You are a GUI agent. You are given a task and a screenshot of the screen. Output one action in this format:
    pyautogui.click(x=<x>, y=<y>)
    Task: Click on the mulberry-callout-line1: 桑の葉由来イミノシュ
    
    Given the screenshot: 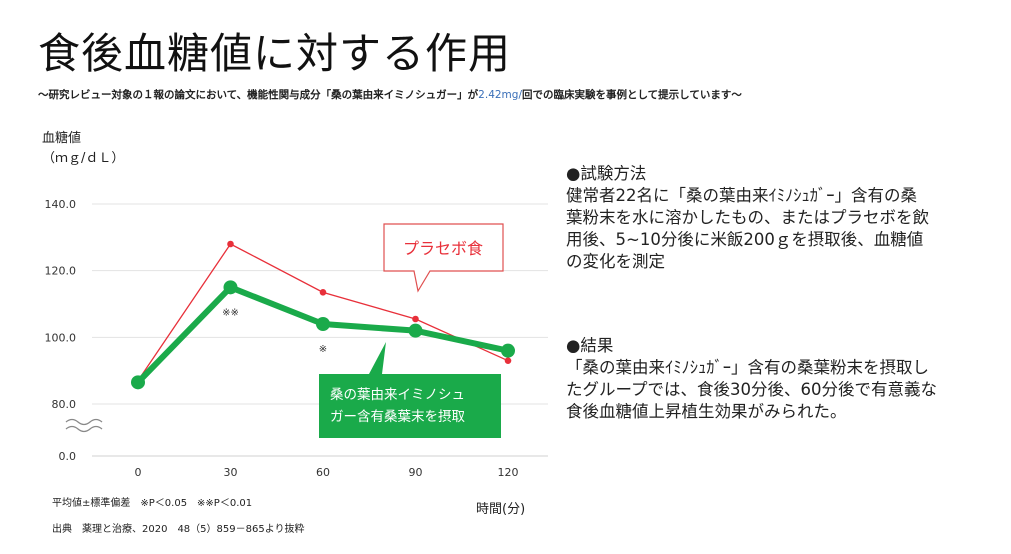 What is the action you would take?
    pyautogui.click(x=397, y=395)
    